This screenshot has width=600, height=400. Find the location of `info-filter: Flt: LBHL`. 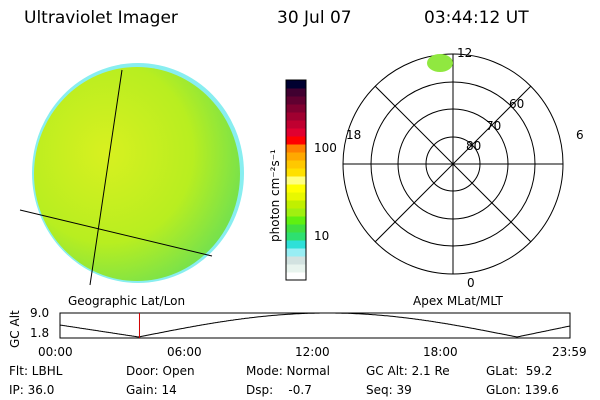

info-filter: Flt: LBHL is located at coordinates (36, 371).